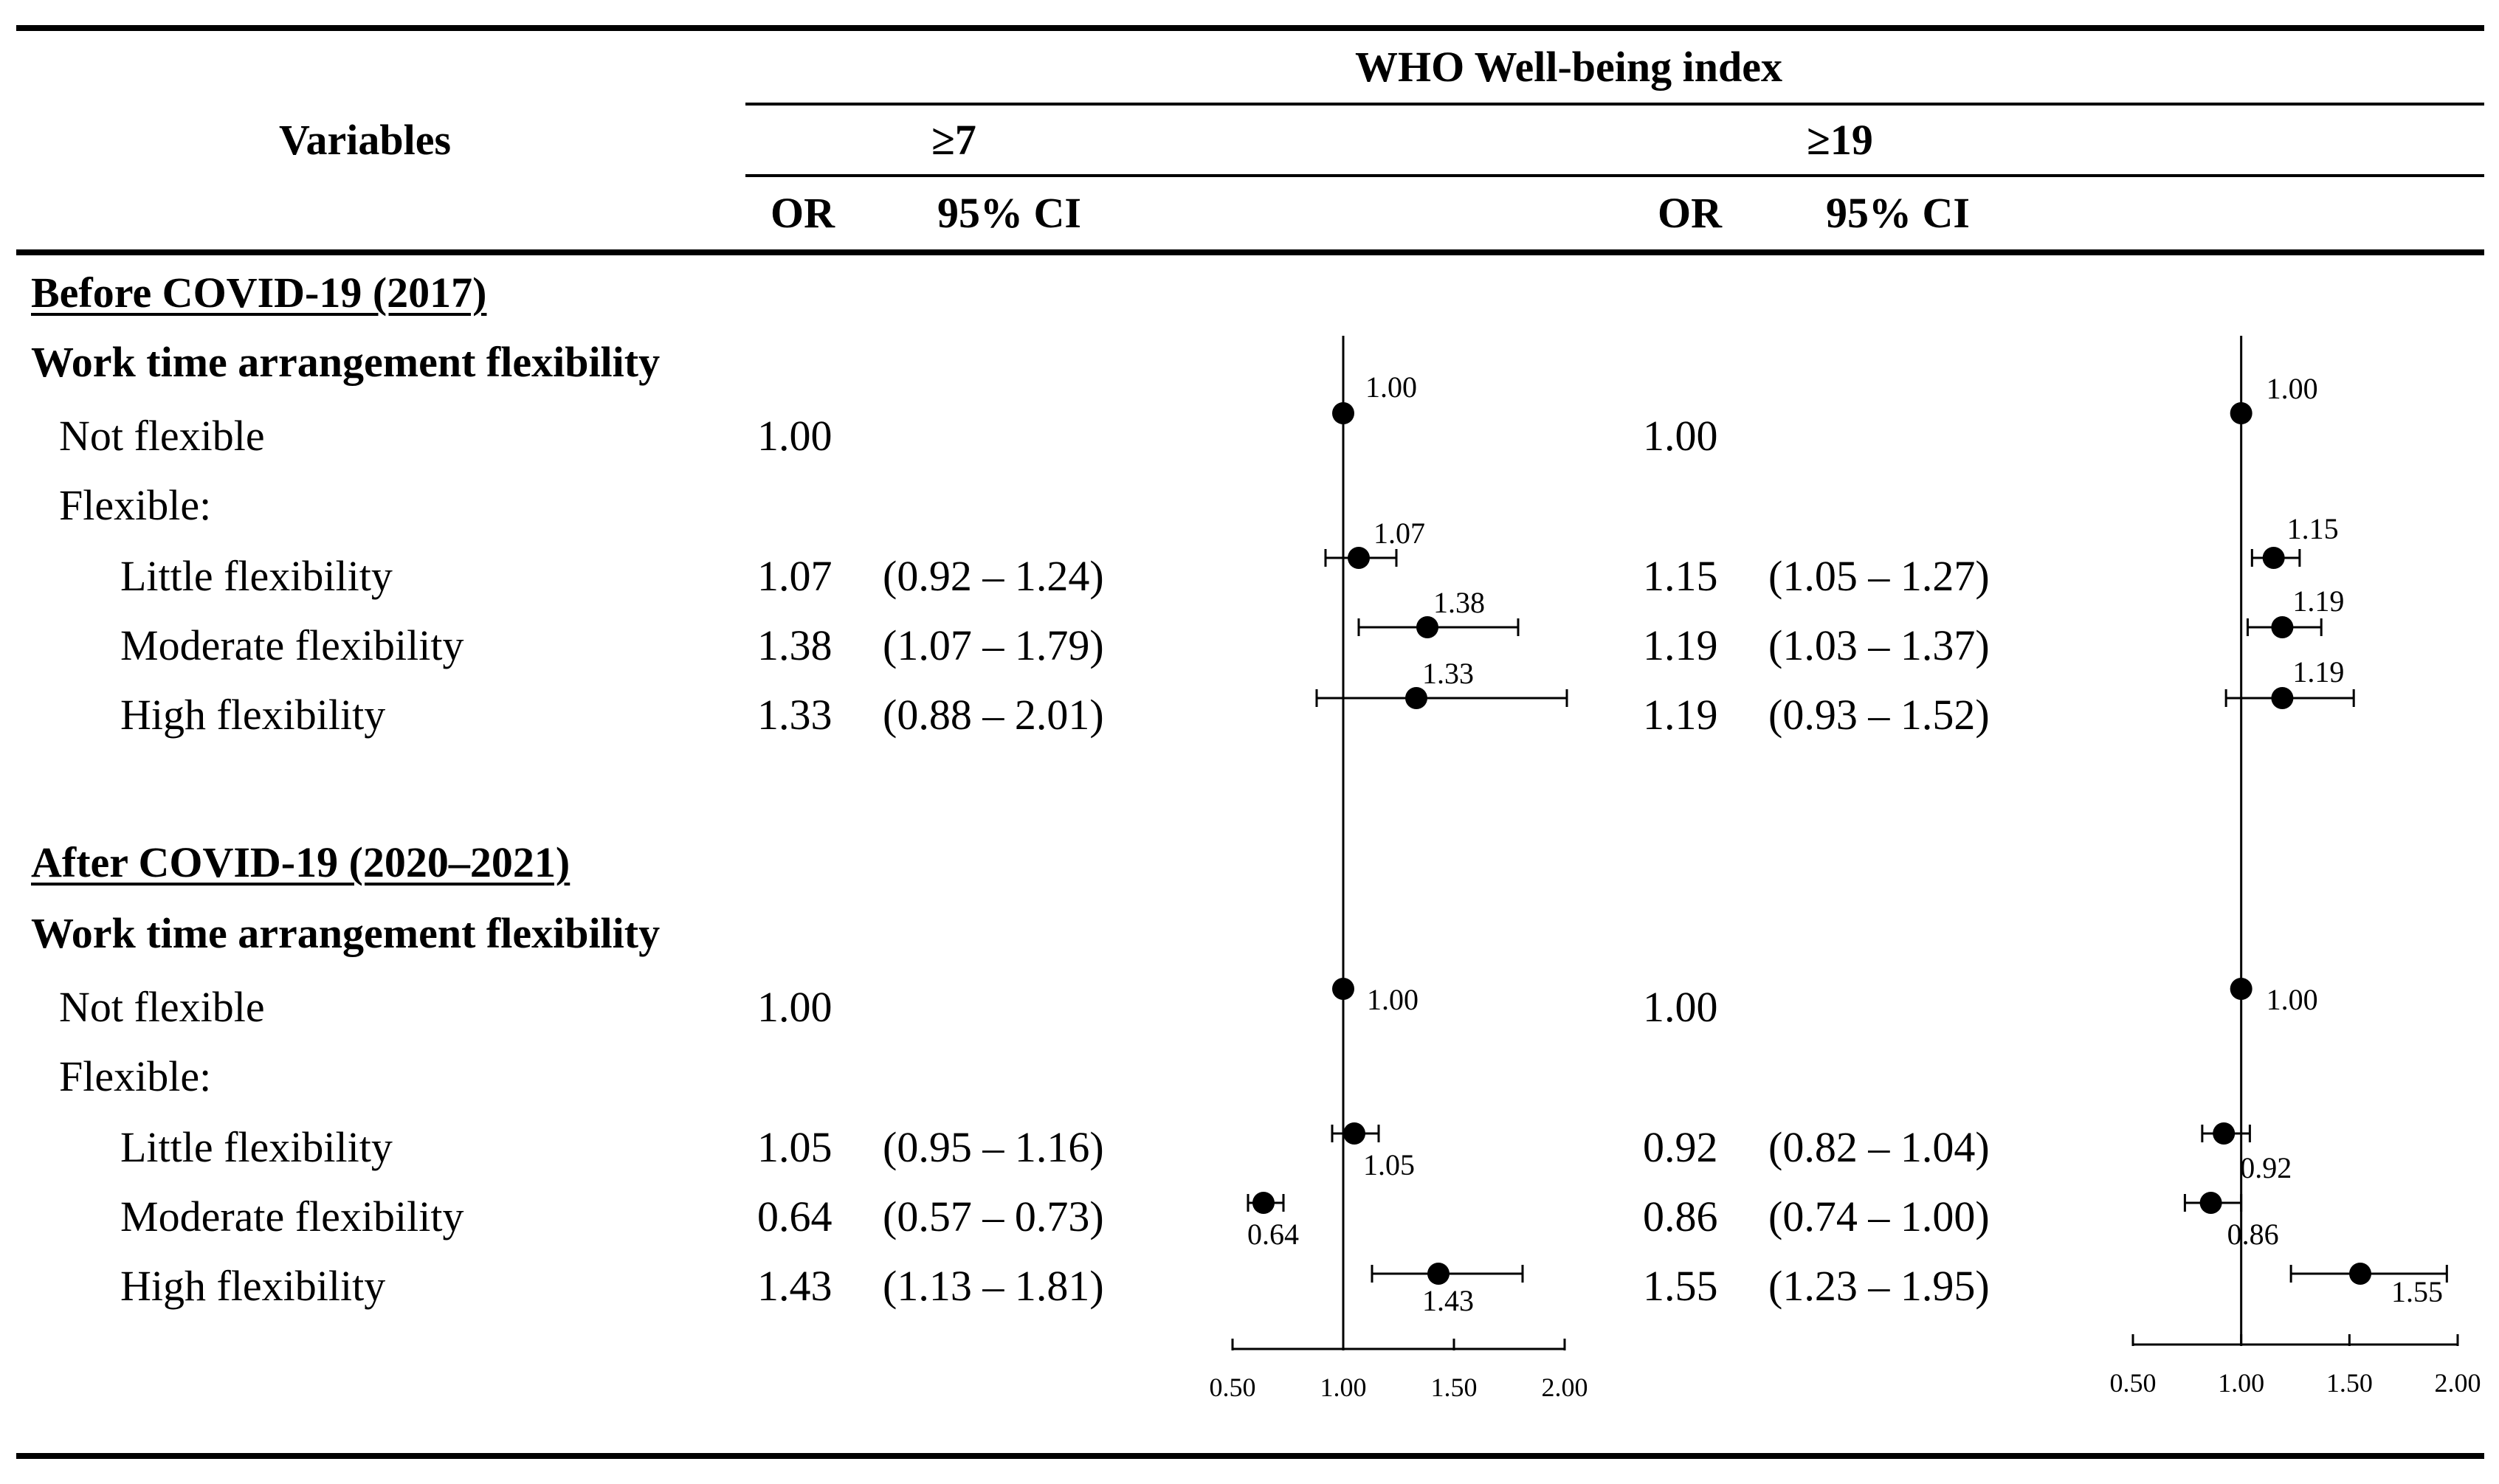 Image resolution: width=2499 pixels, height=1484 pixels. What do you see at coordinates (1879, 1286) in the screenshot?
I see `row-ci2: (1.23 – 1.95)` at bounding box center [1879, 1286].